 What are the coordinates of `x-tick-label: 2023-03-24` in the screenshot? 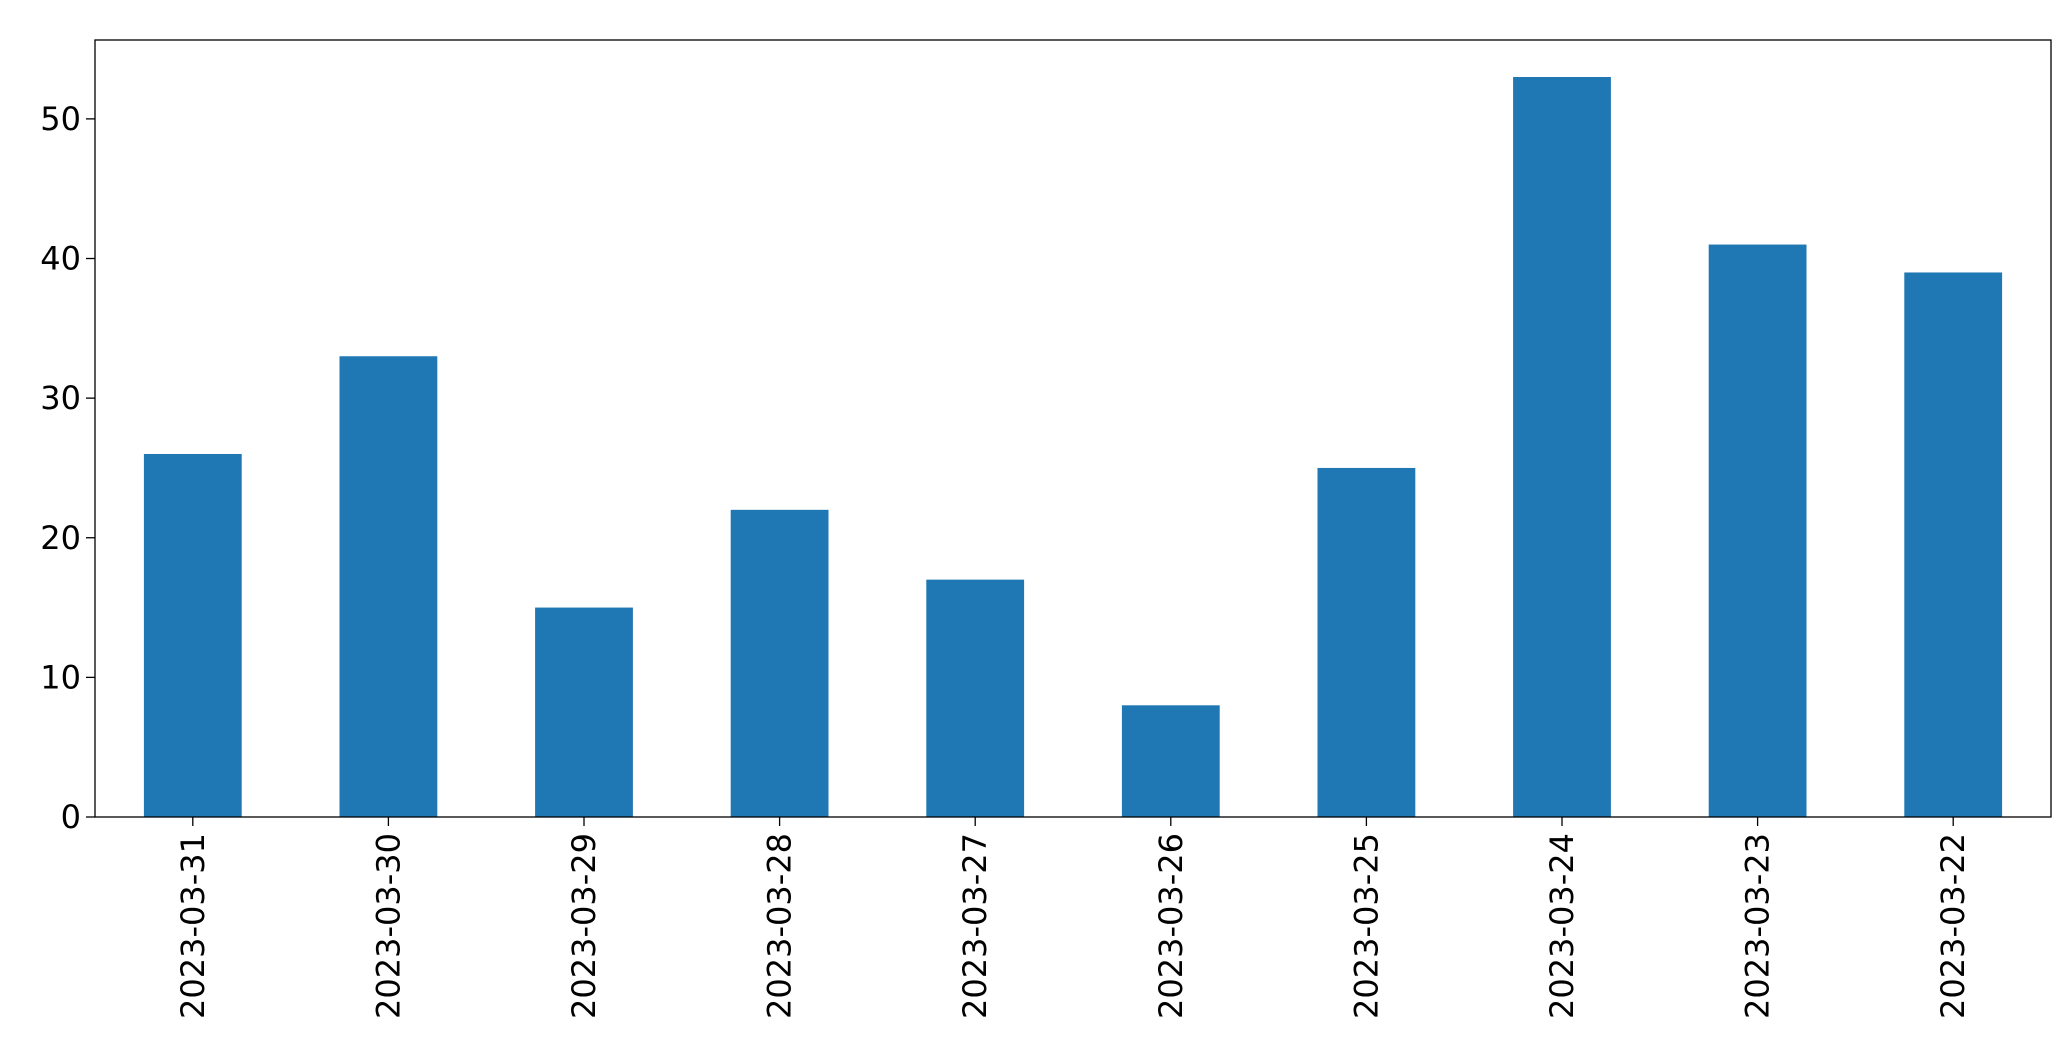 It's located at (1562, 926).